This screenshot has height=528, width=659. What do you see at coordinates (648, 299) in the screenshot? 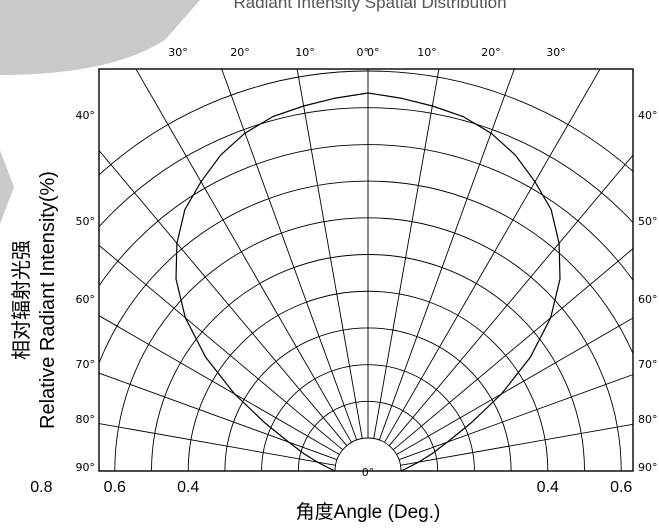
I see `right-angle-tick: 60°` at bounding box center [648, 299].